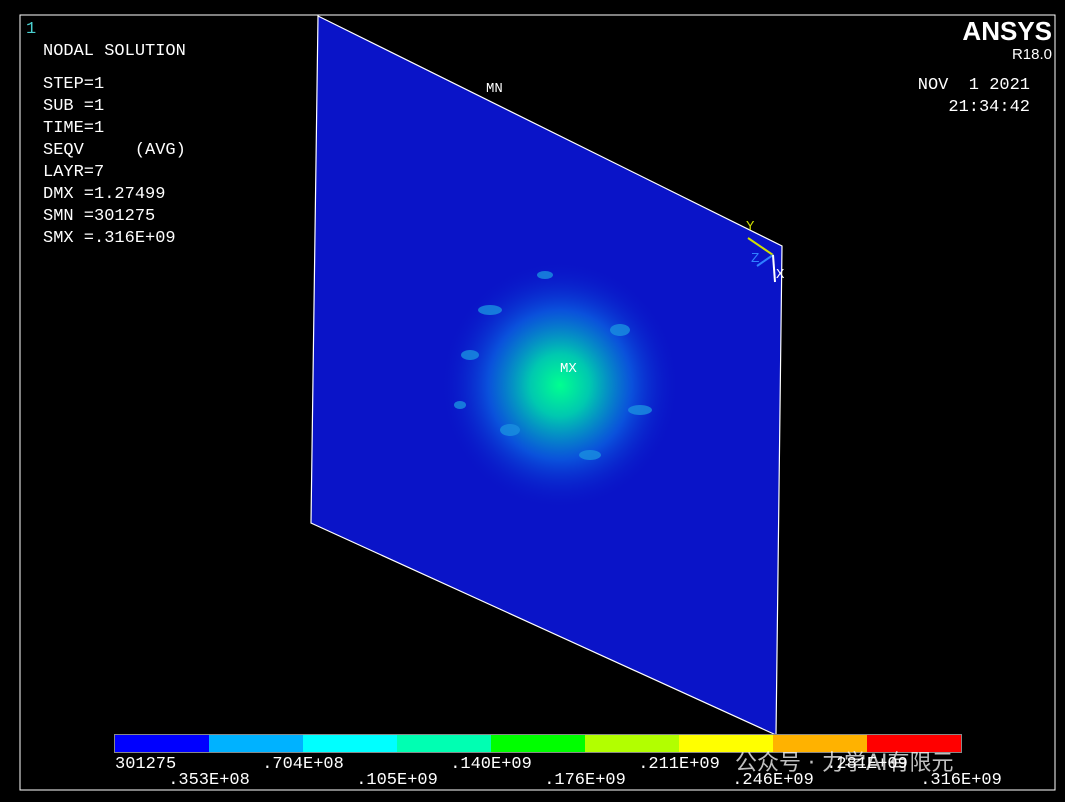  I want to click on release: R18.0, so click(1032, 54).